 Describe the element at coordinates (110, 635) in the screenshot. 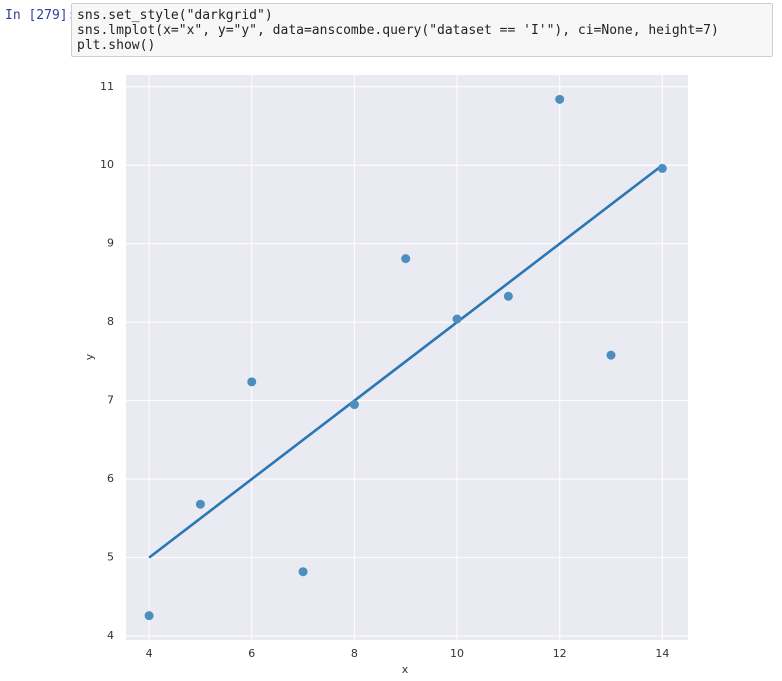

I see `y-tick-label: 4` at that location.